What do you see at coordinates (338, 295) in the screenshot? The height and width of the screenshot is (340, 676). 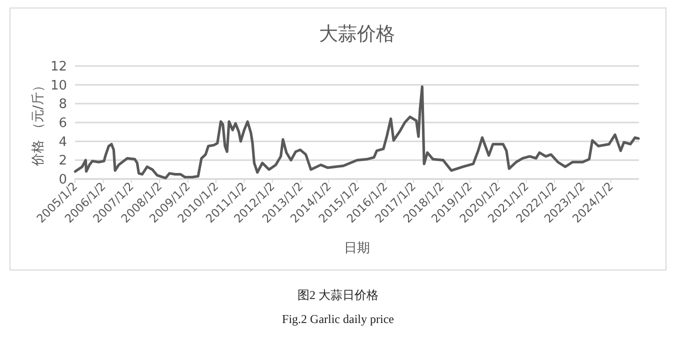 I see `caption: 图2 大蒜日价格` at bounding box center [338, 295].